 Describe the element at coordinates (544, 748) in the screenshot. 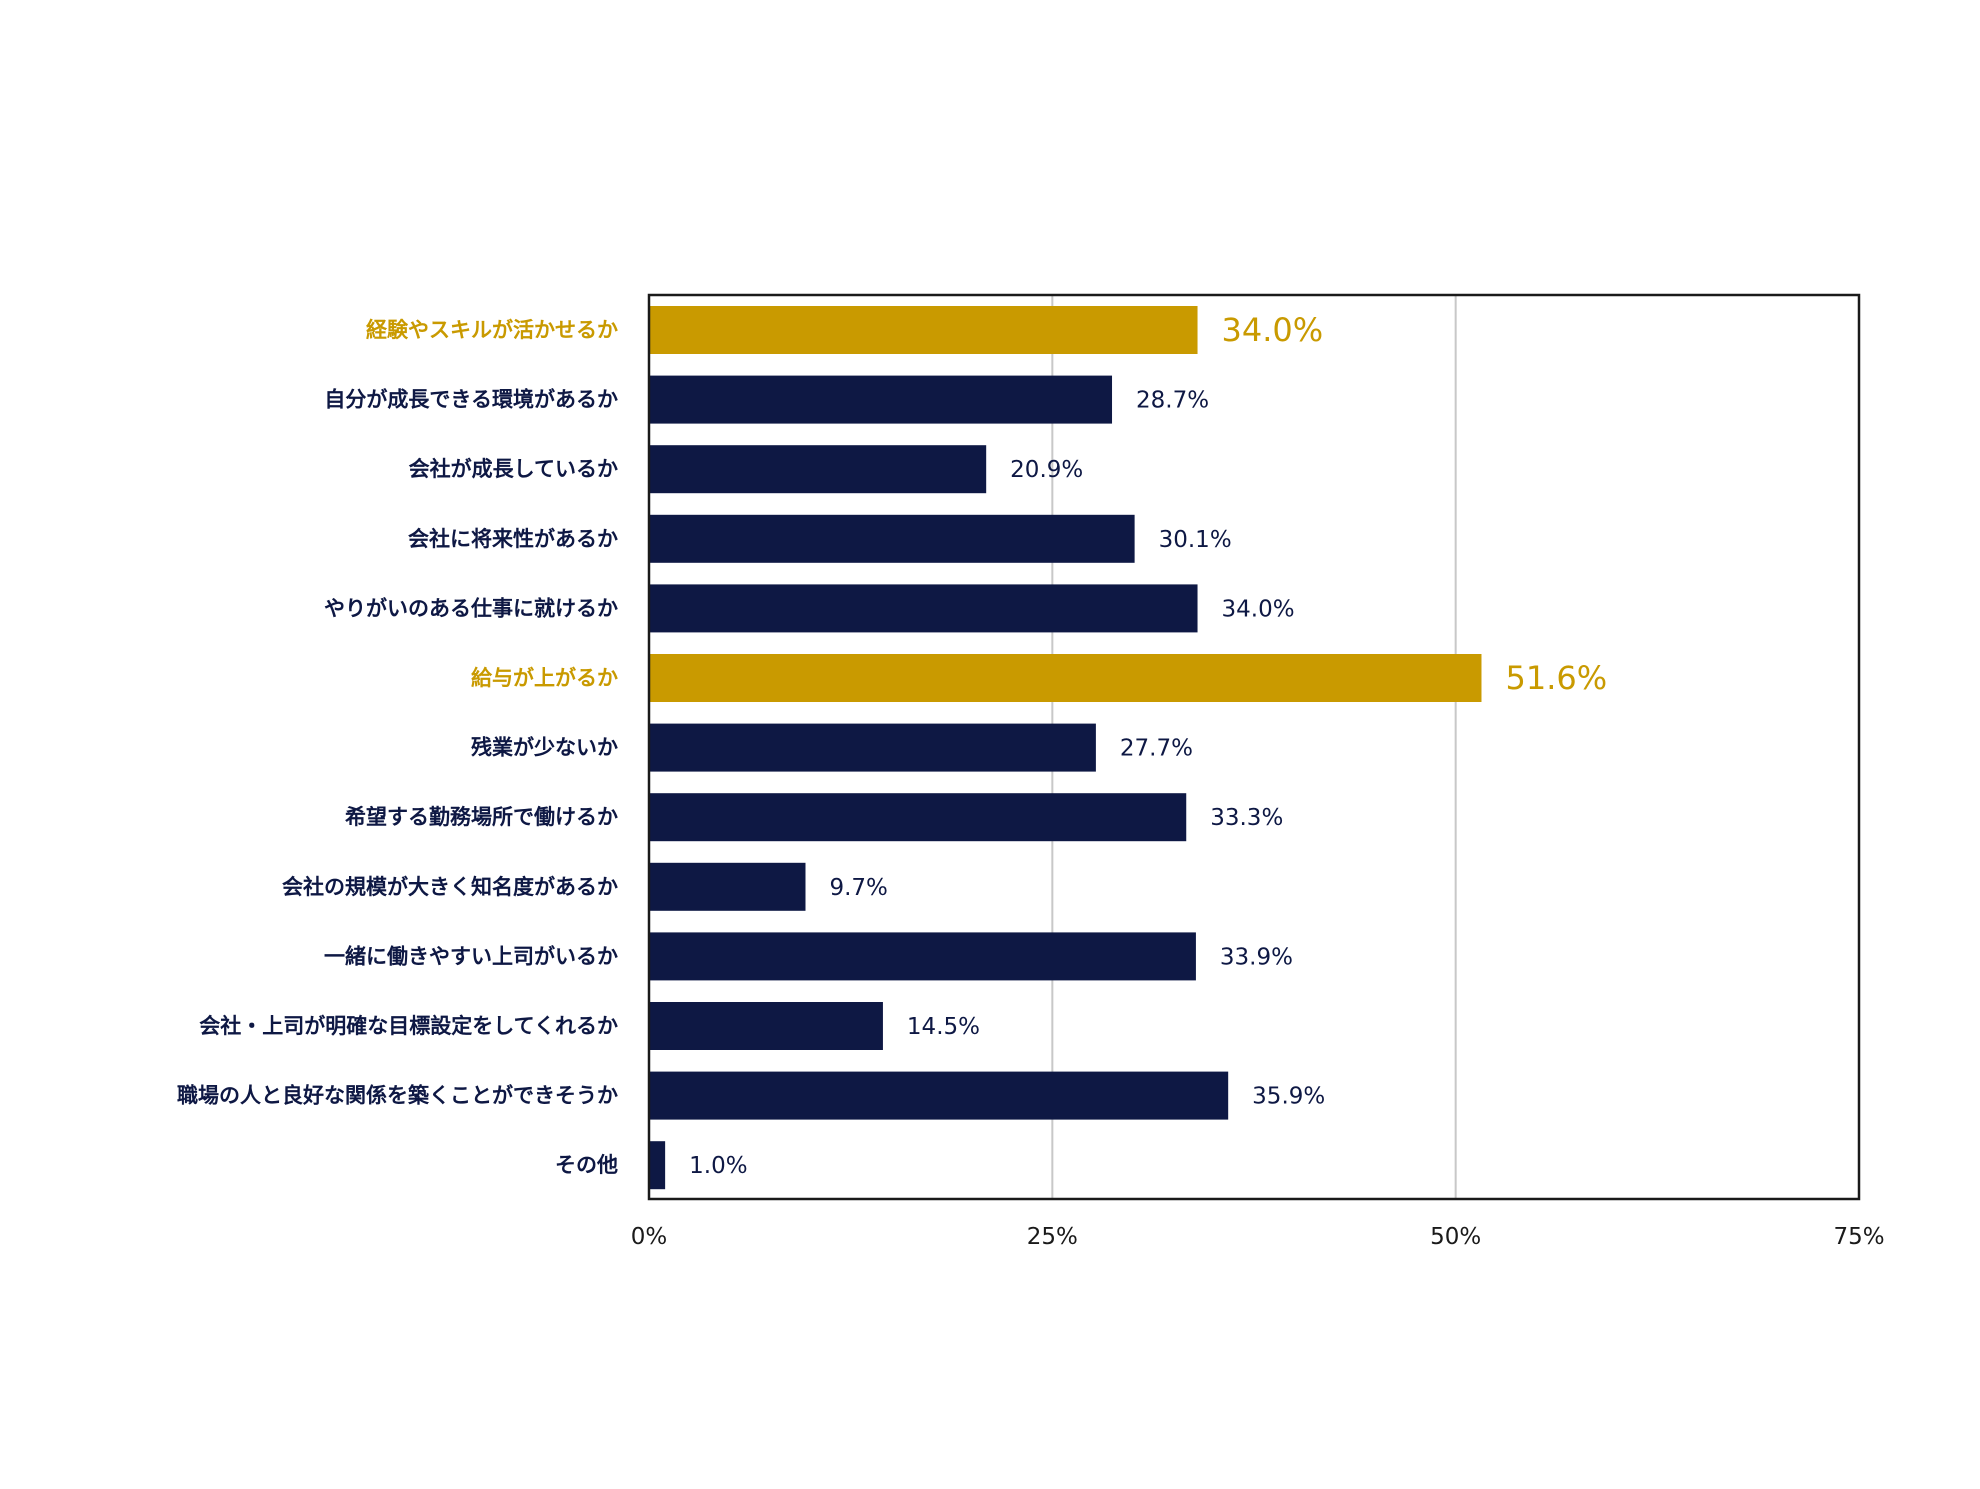

I see `category-label: 残業が少ないか` at that location.